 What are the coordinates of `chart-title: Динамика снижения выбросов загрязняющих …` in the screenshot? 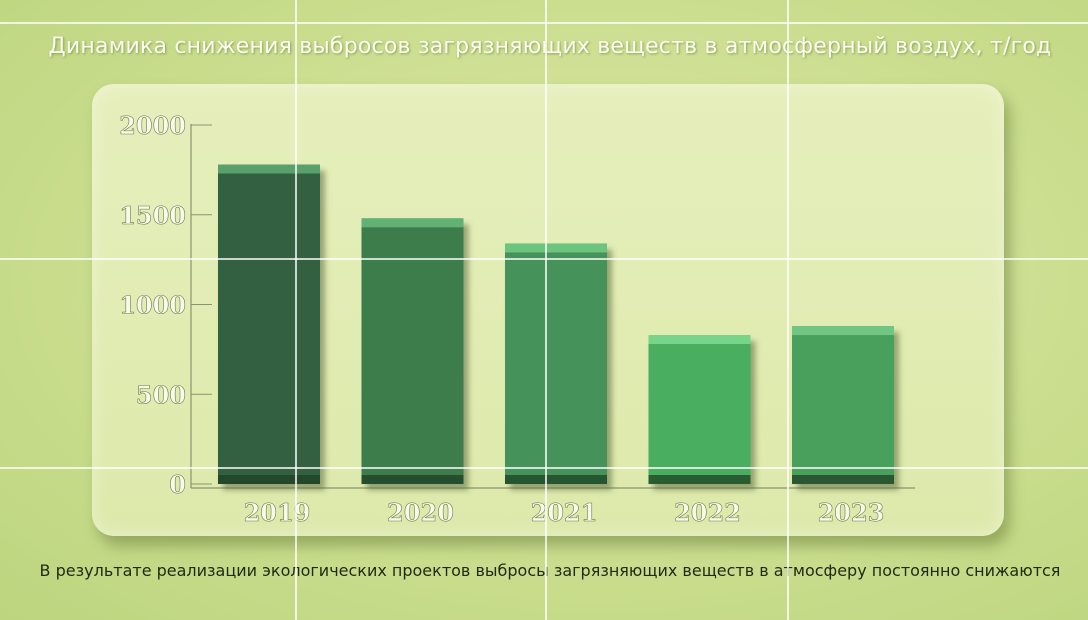 It's located at (550, 46).